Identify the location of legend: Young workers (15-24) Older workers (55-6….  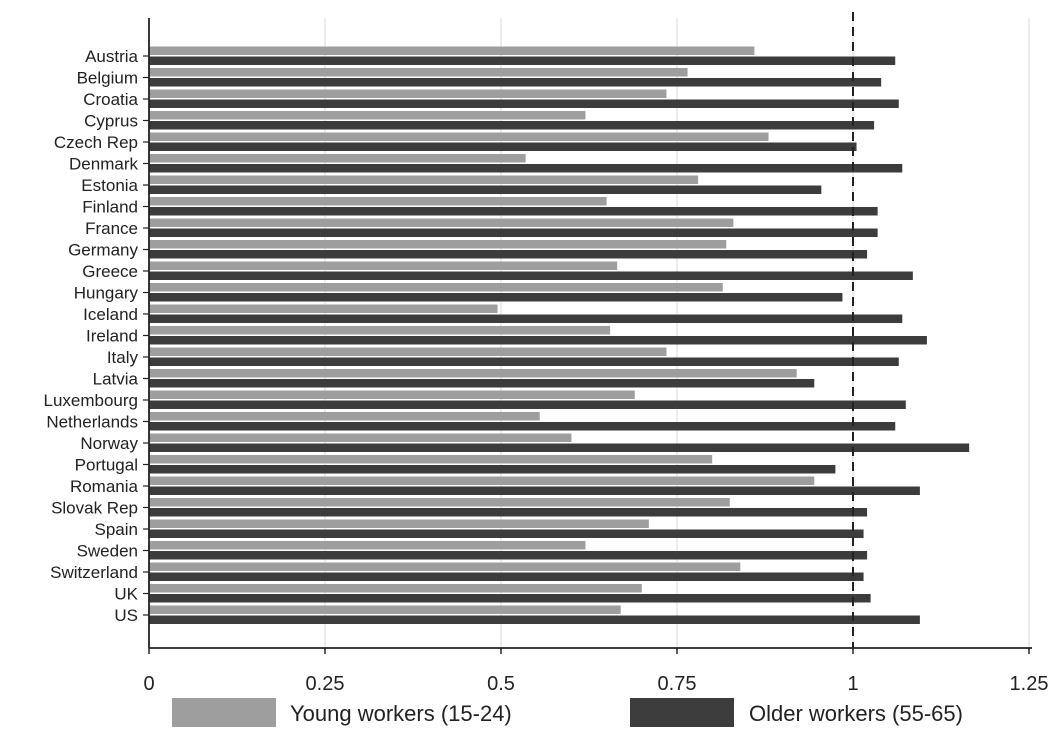
(567, 712).